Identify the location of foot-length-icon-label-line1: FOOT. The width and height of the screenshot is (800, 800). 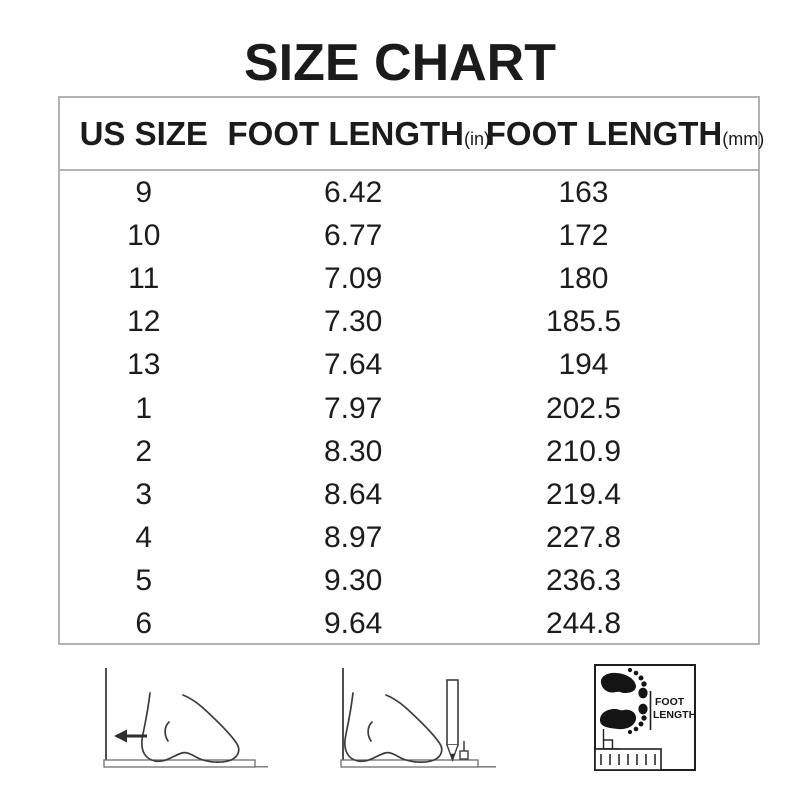
(670, 702).